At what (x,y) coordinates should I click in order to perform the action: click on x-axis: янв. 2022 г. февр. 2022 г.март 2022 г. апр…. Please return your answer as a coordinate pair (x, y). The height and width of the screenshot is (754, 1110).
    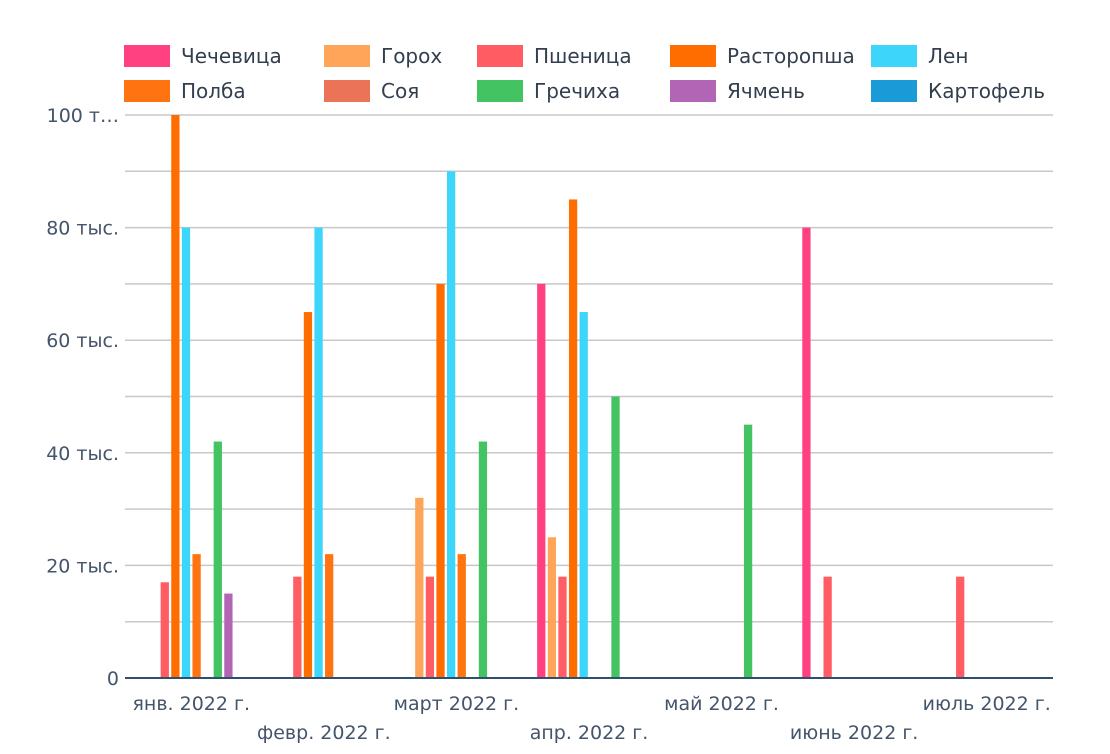
    Looking at the image, I should click on (589, 710).